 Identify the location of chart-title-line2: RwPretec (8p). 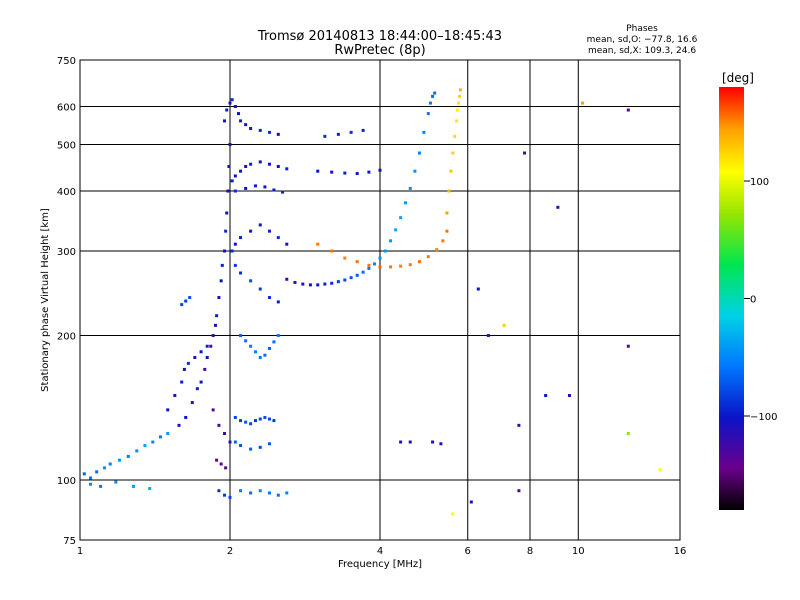
(379, 50).